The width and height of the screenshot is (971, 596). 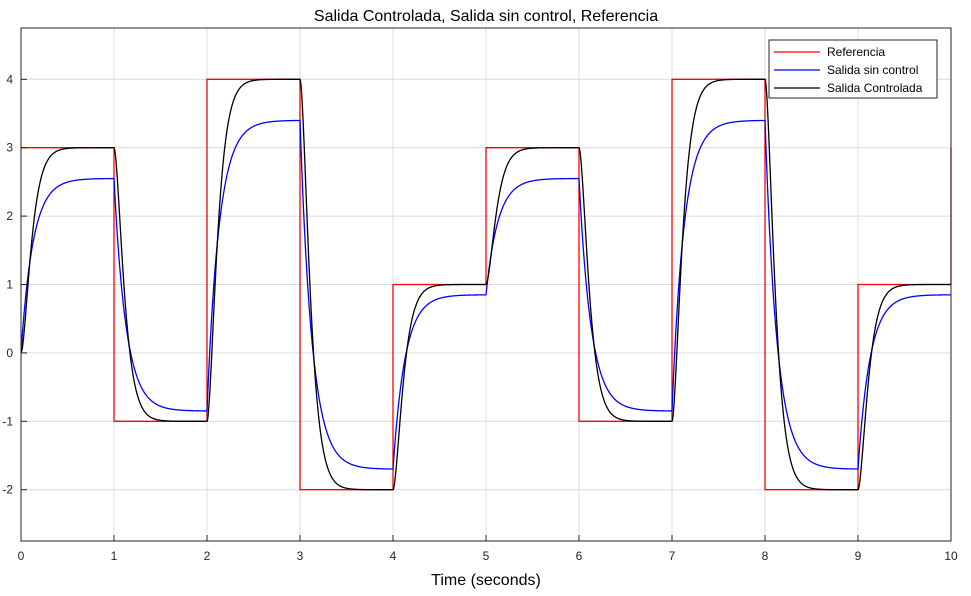 What do you see at coordinates (486, 580) in the screenshot?
I see `x-axis-label: Time (seconds)` at bounding box center [486, 580].